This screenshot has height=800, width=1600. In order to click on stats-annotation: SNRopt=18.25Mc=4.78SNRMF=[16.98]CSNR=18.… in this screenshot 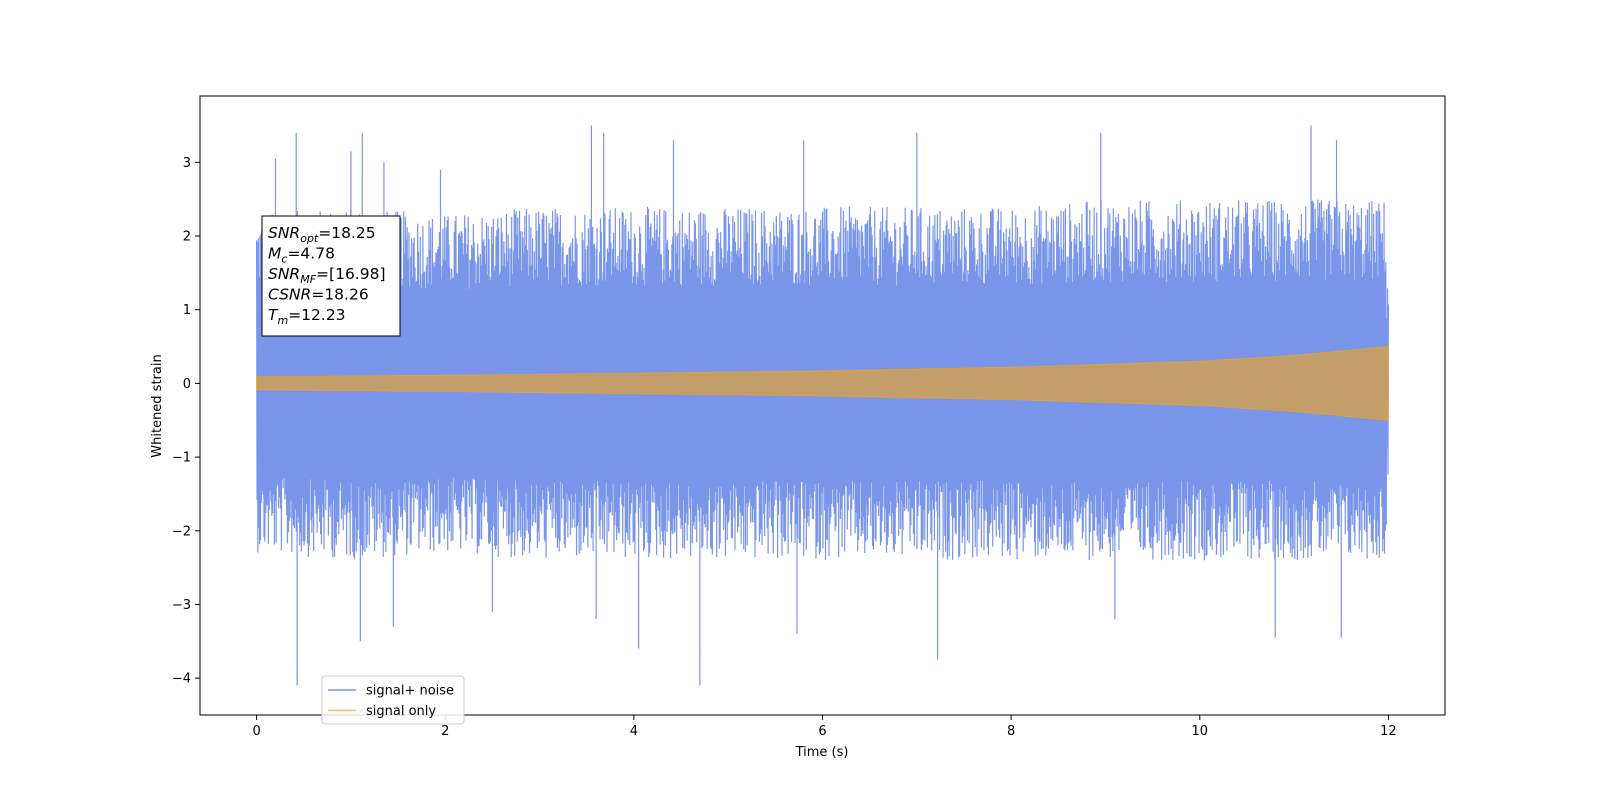, I will do `click(331, 276)`.